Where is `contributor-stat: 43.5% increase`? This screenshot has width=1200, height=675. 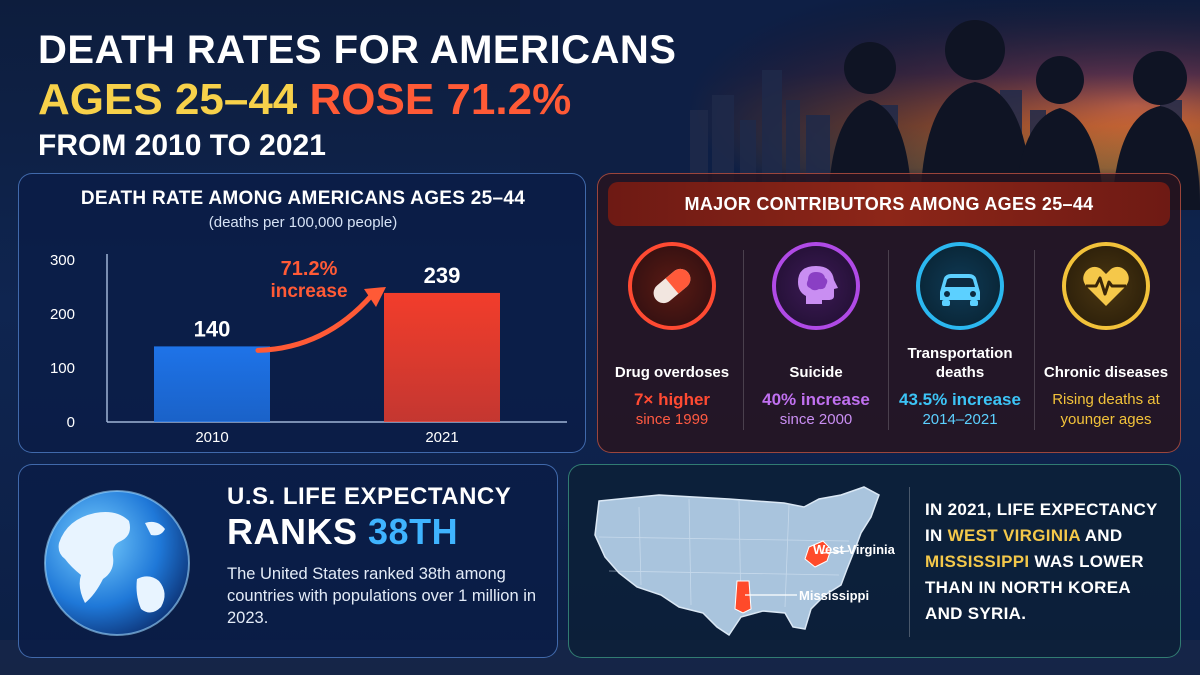
contributor-stat: 43.5% increase is located at coordinates (960, 399).